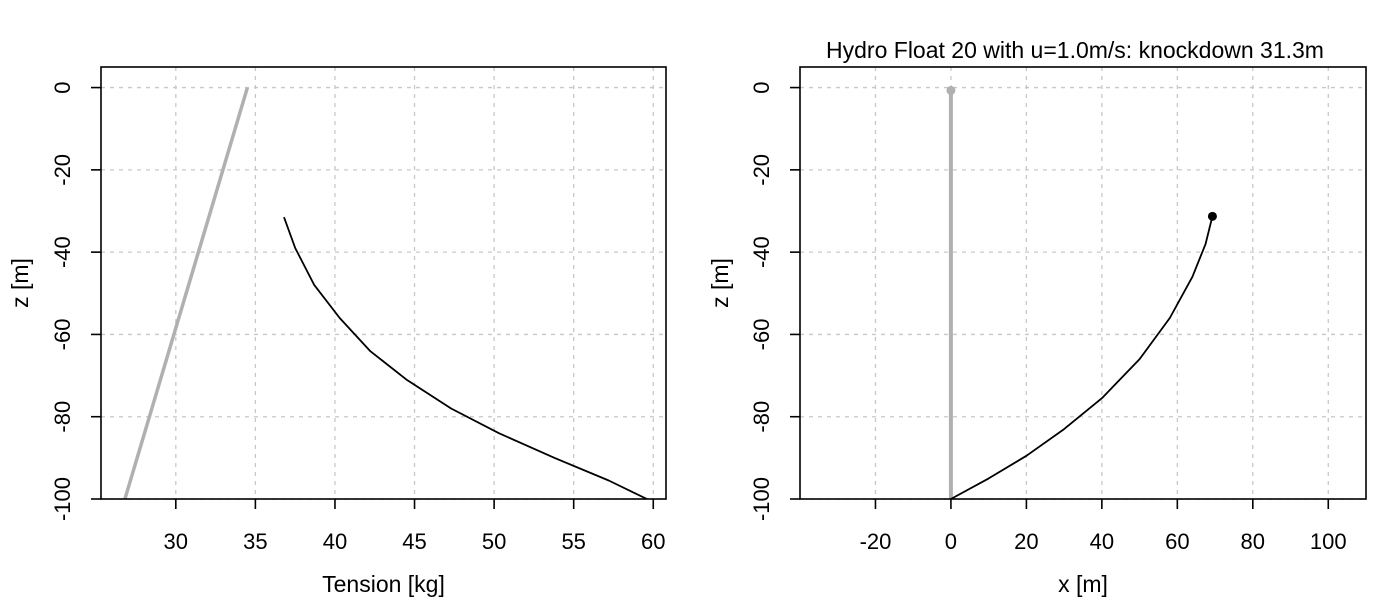  I want to click on x-tick-label-0: -20, so click(876, 541).